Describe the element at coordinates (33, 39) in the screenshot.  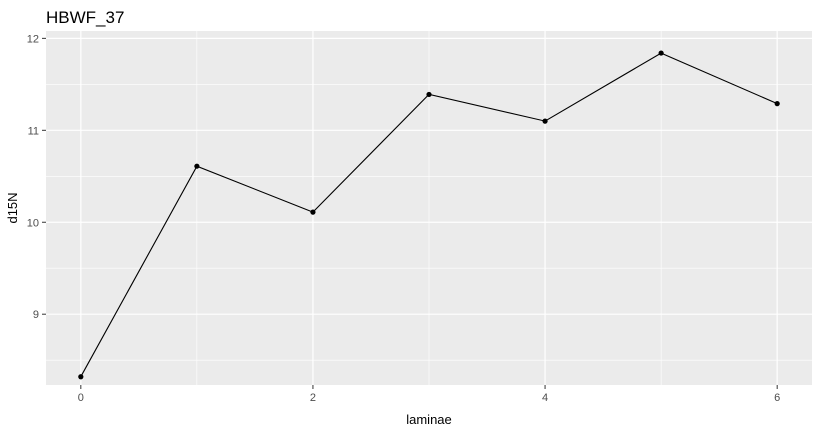
I see `y-tick-label: 12` at that location.